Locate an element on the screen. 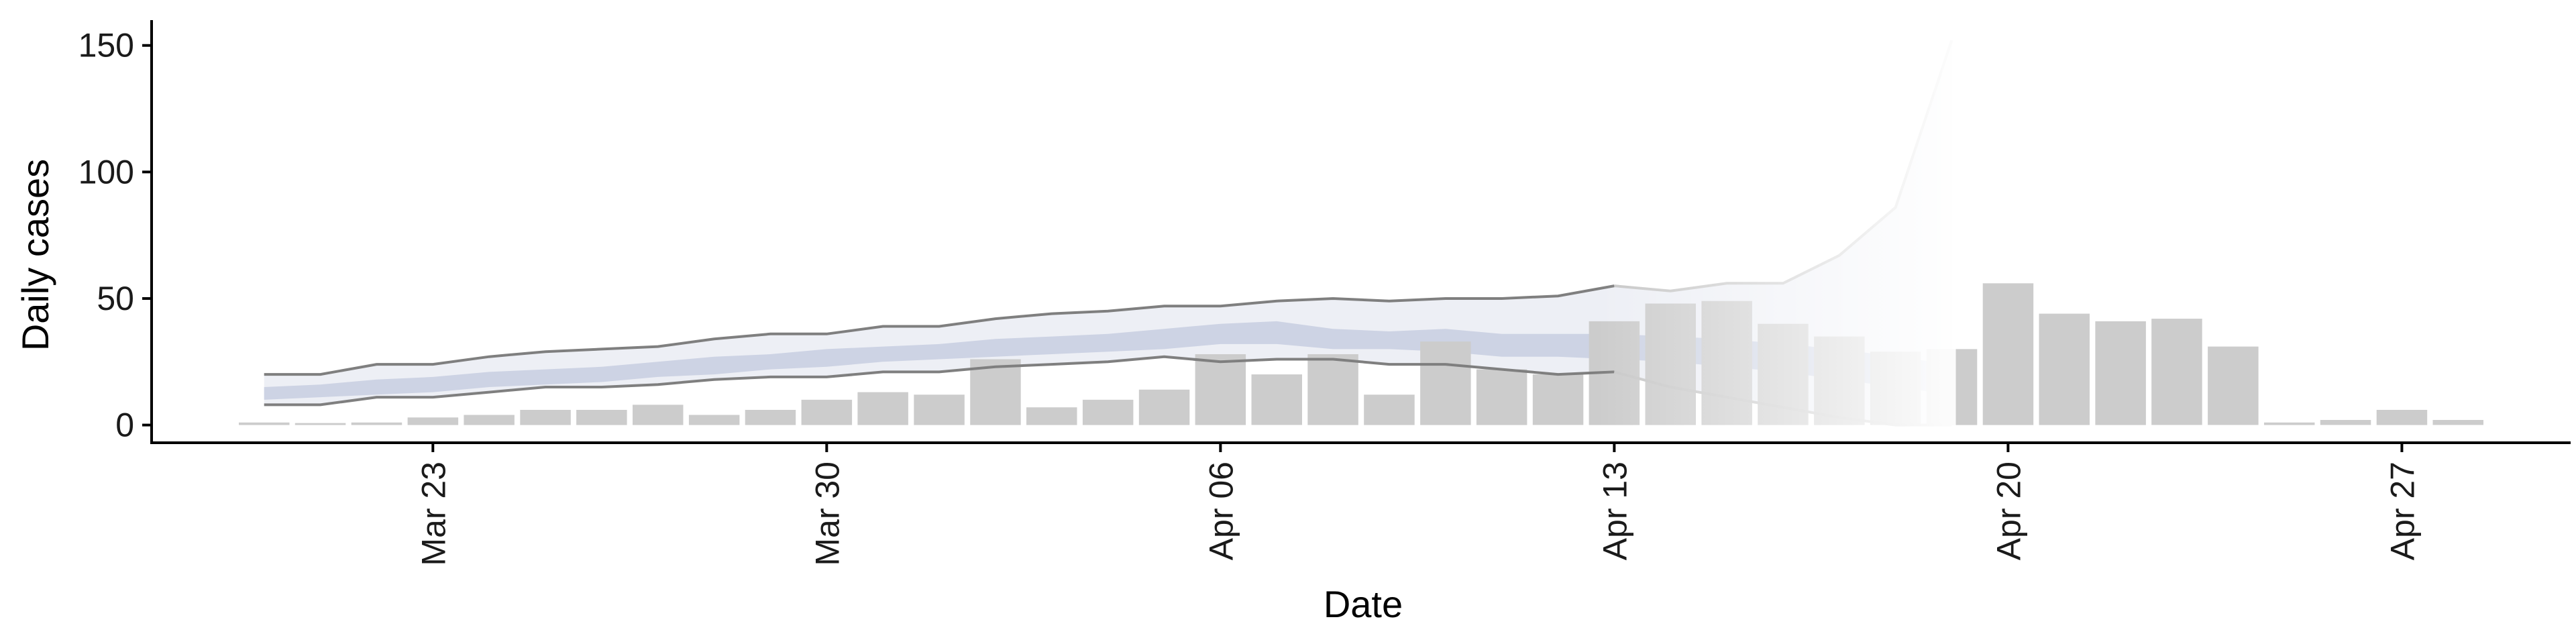 This screenshot has height=644, width=2576. fade-overlay-layer is located at coordinates (1776, 231).